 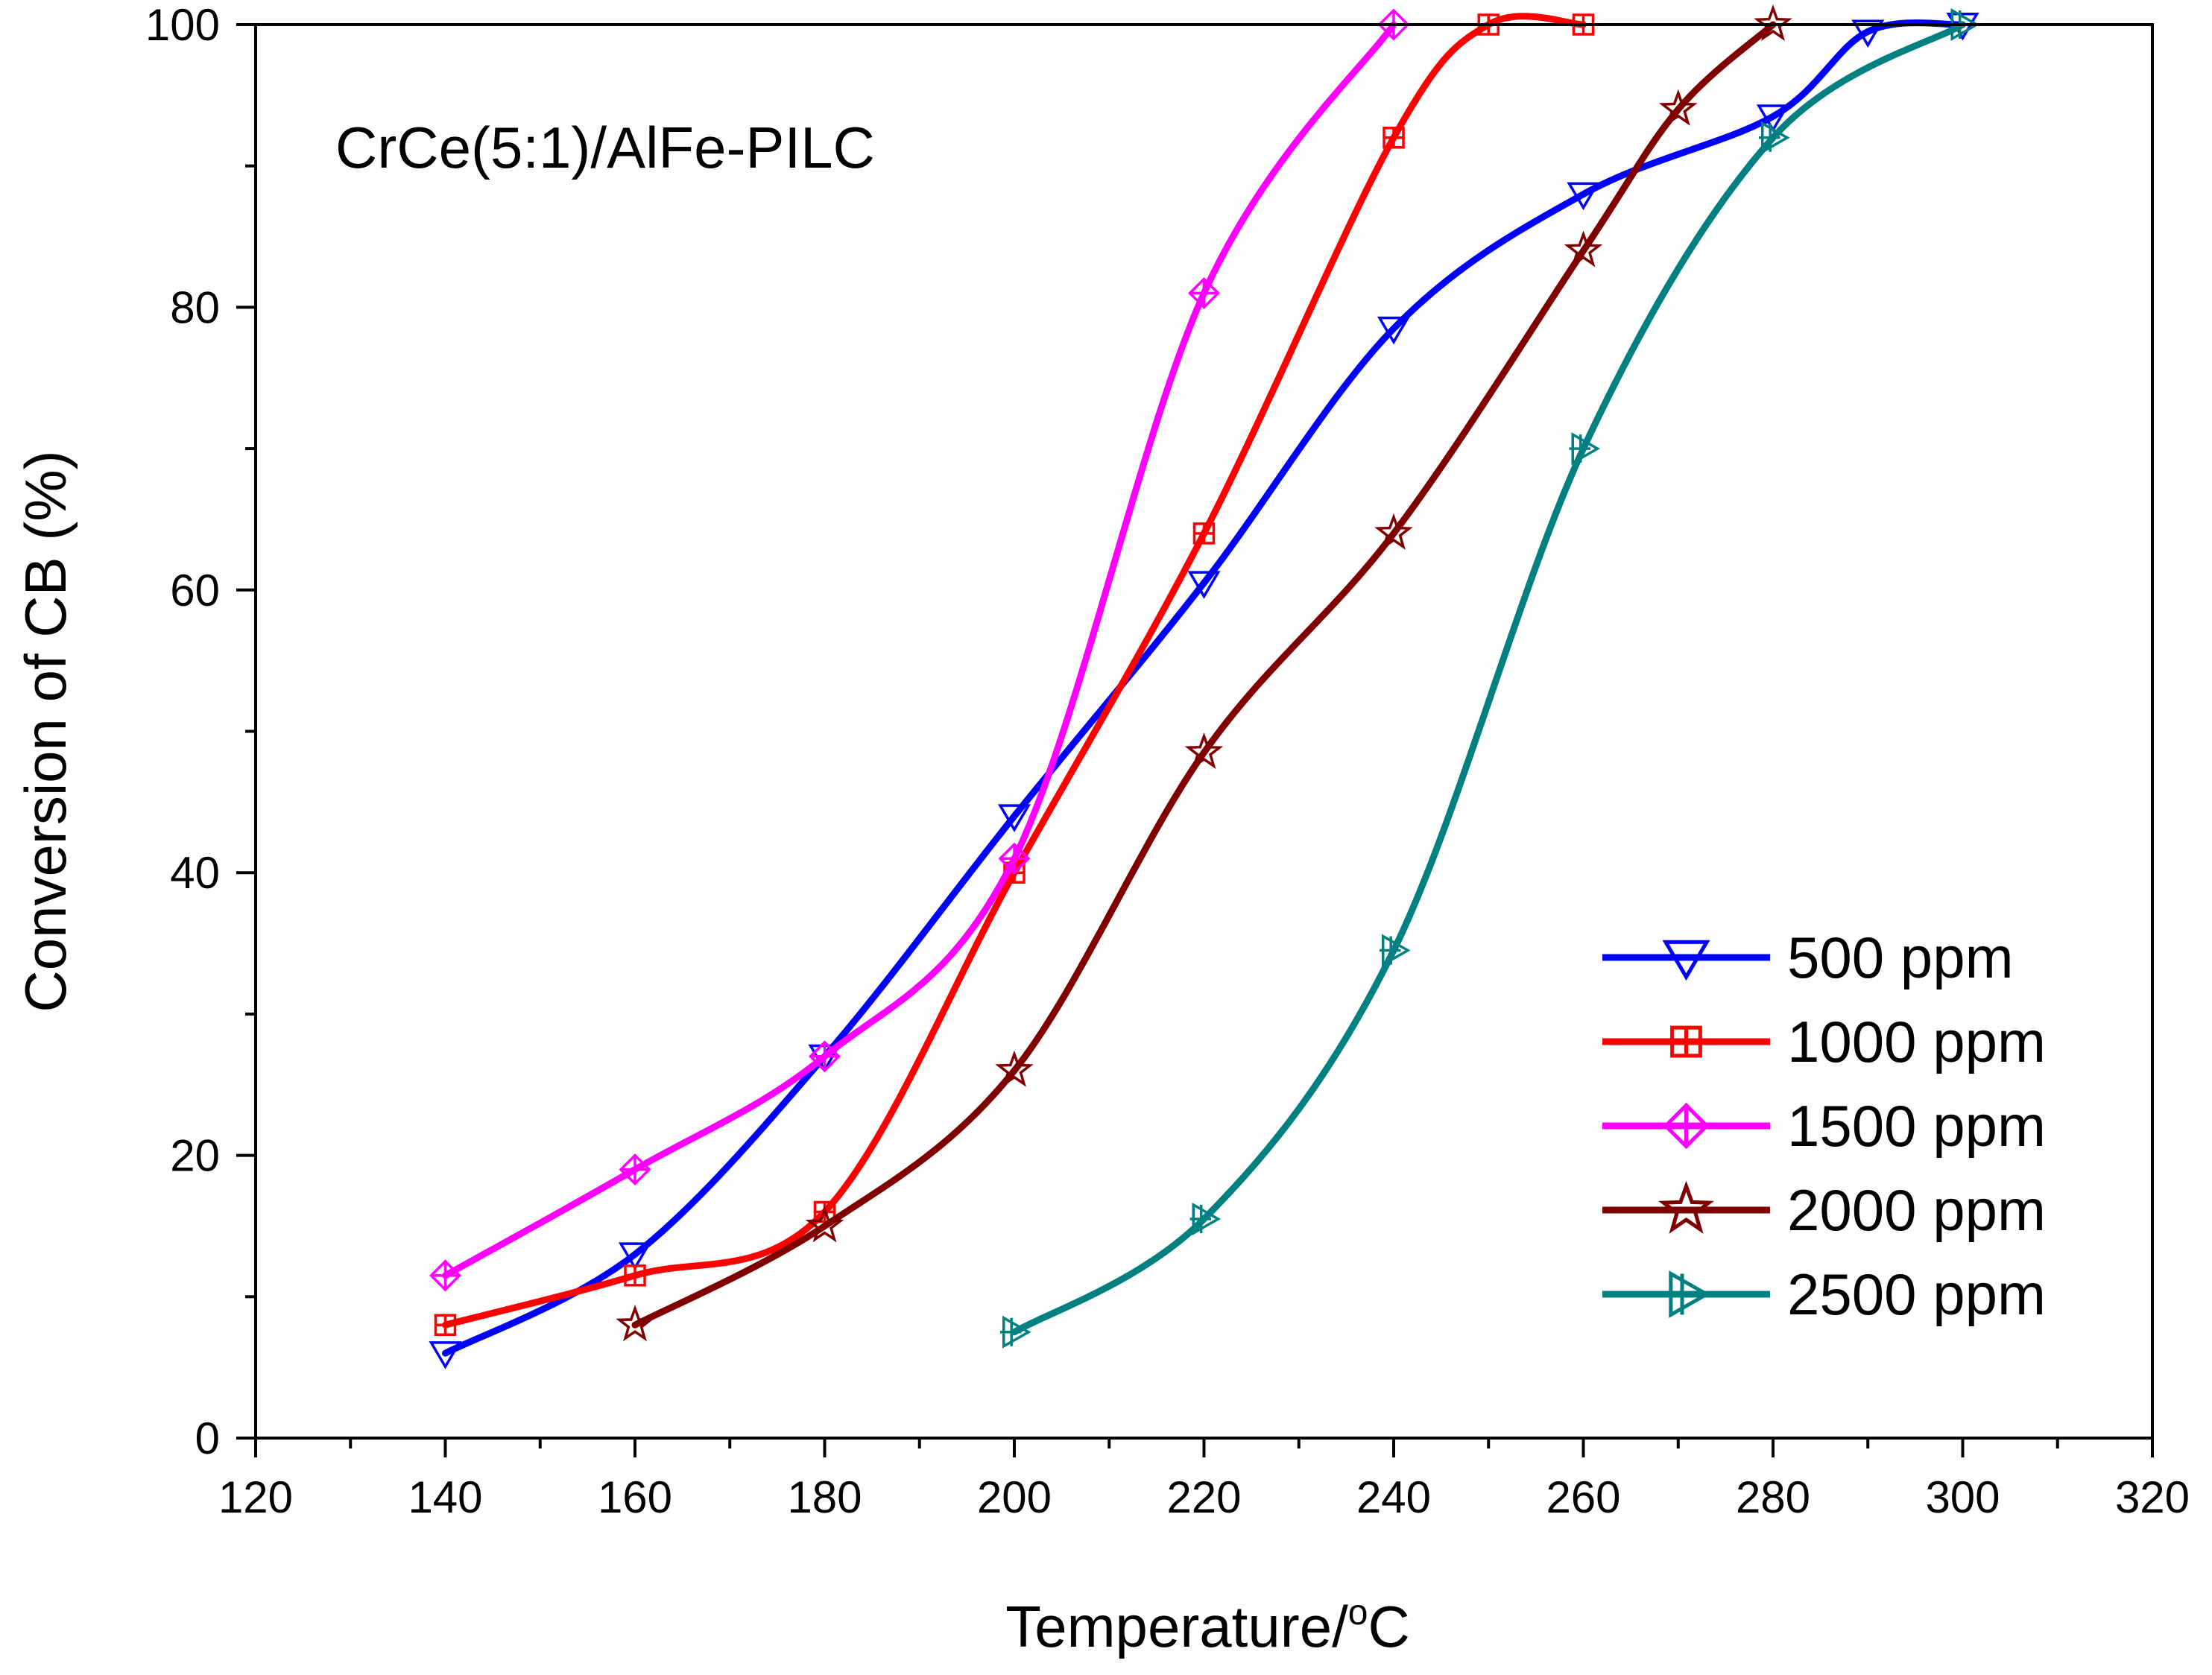 I want to click on legend-label: 2000 ppm, so click(x=1916, y=1210).